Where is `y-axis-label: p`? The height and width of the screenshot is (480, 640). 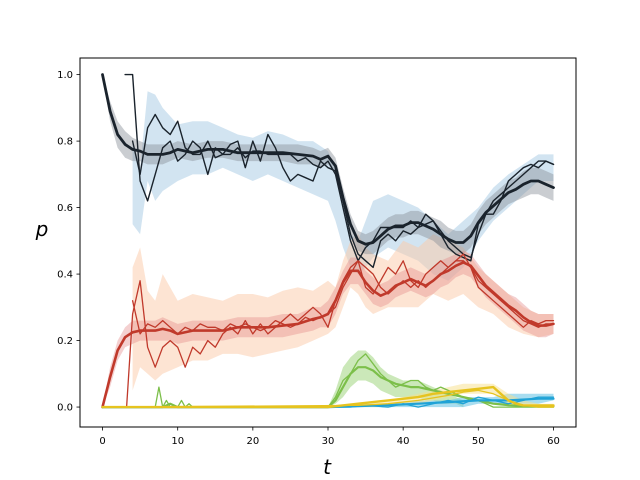 y-axis-label: p is located at coordinates (42, 229).